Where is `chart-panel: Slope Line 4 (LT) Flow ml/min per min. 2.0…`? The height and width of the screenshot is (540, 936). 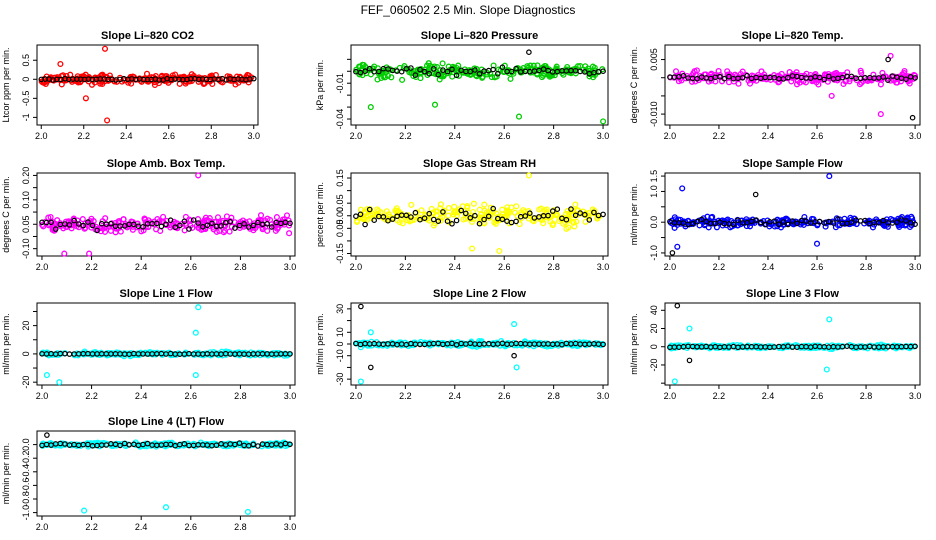 chart-panel: Slope Line 4 (LT) Flow ml/min per min. 2.0… is located at coordinates (148, 474).